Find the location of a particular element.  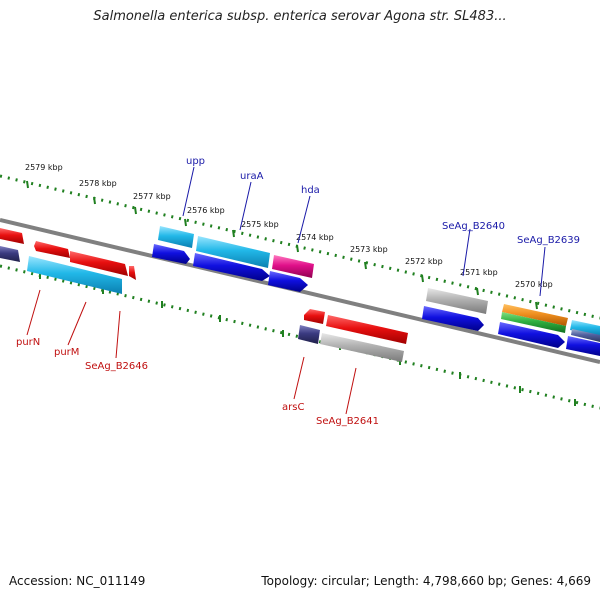

kbp-label: 2572 kbp is located at coordinates (424, 261).